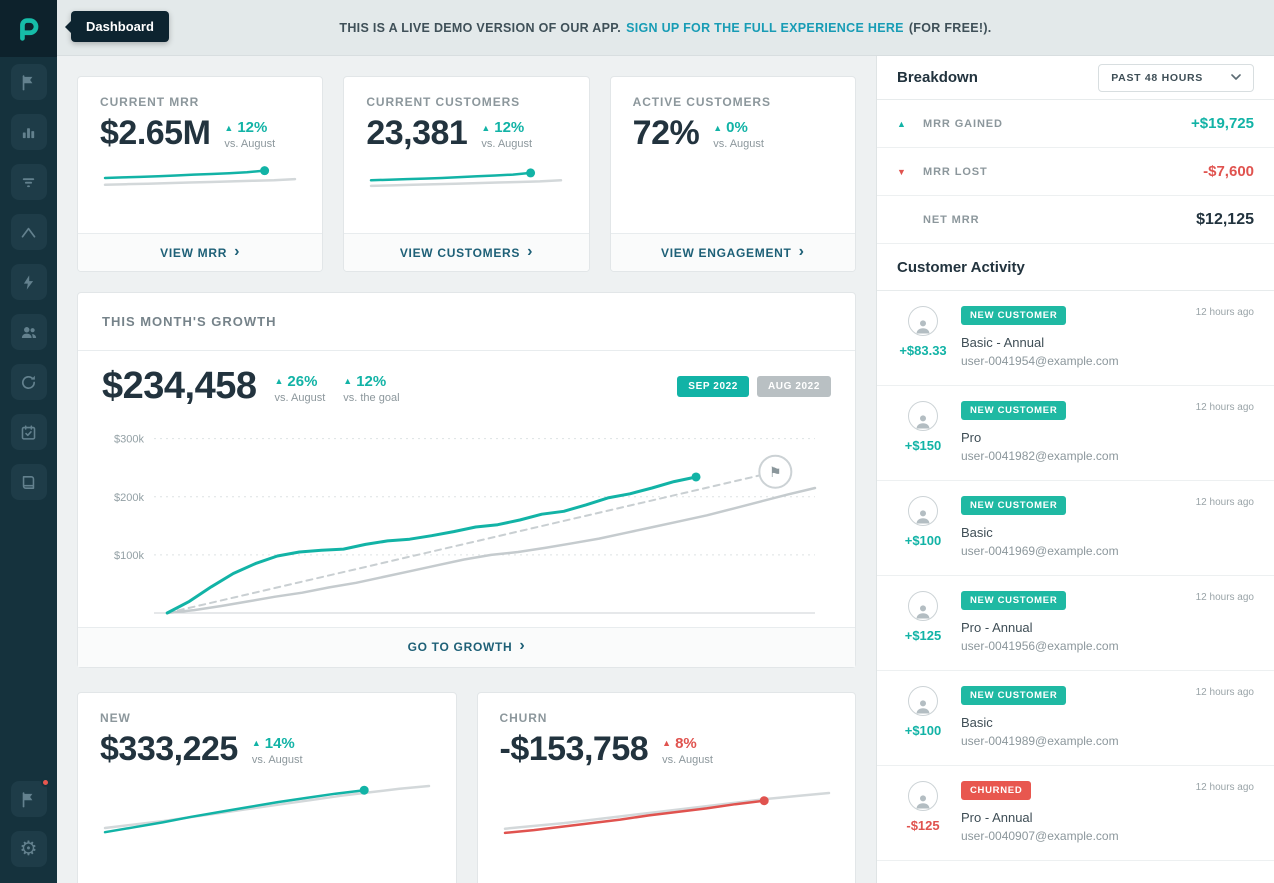  What do you see at coordinates (1228, 171) in the screenshot?
I see `breakdown-value: -$7,600` at bounding box center [1228, 171].